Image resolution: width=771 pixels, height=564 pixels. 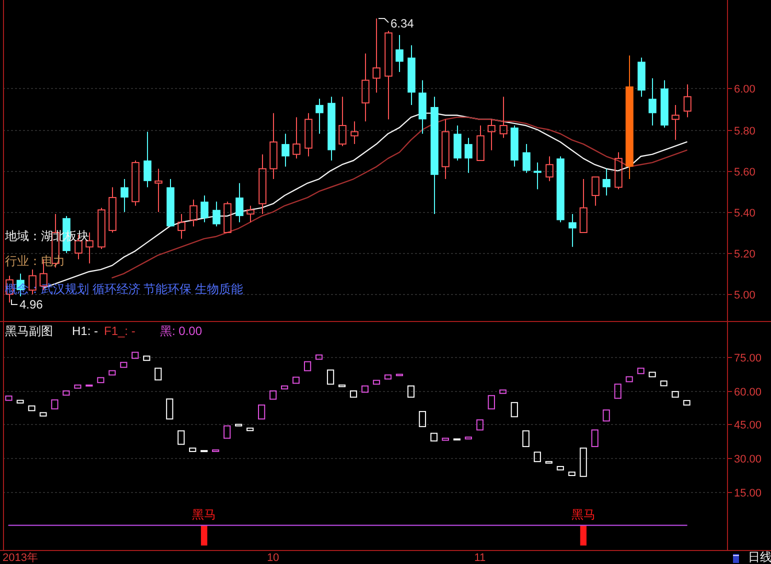 I want to click on x-tick-label: 11, so click(x=480, y=558).